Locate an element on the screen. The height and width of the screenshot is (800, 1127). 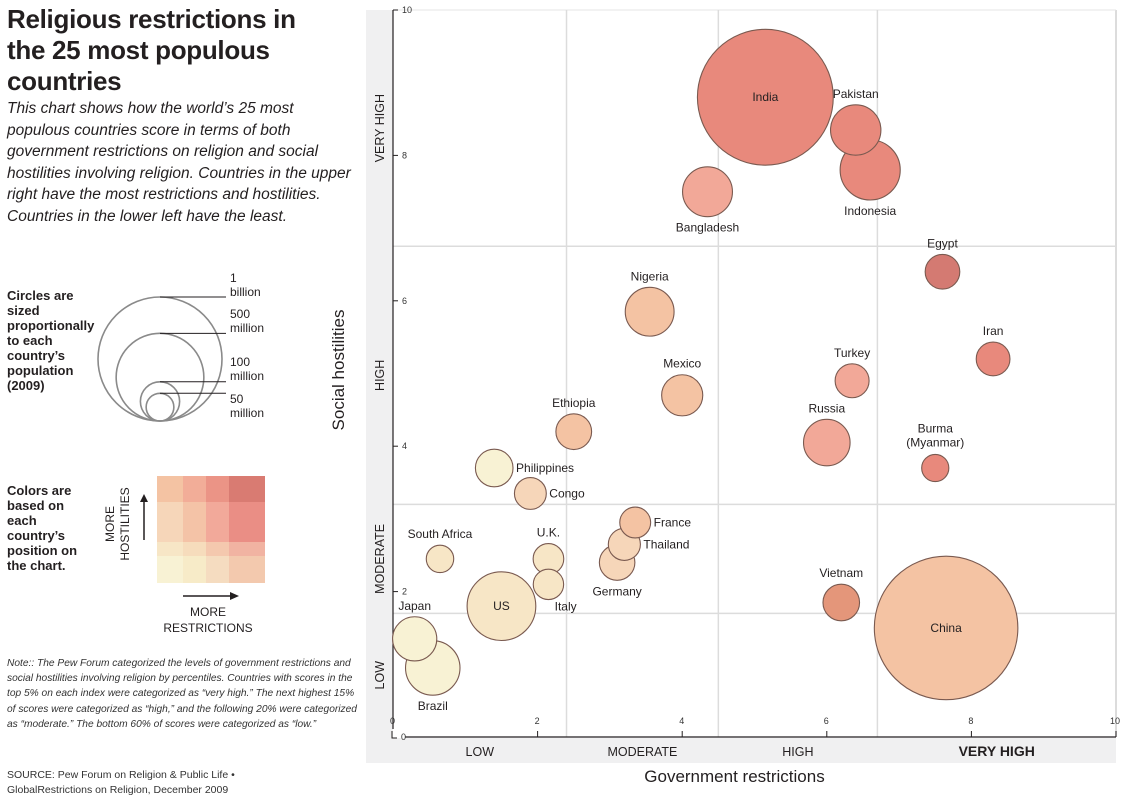
label-south-africa: South Africa is located at coordinates (440, 534).